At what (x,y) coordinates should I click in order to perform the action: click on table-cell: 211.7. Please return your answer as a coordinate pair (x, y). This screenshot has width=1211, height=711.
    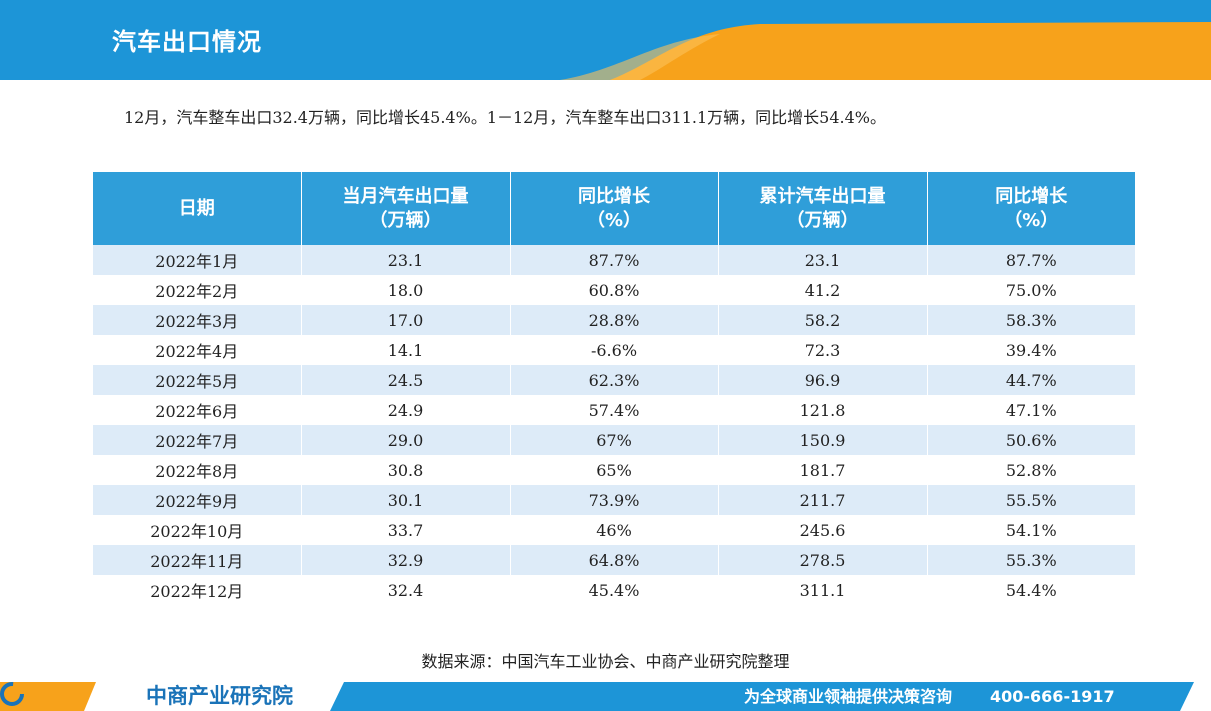
    Looking at the image, I should click on (823, 500).